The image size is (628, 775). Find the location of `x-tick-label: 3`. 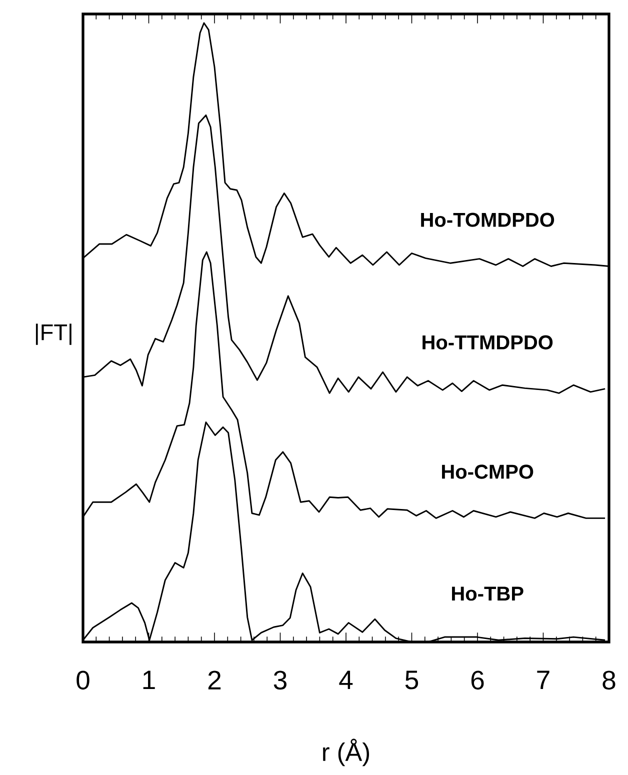

x-tick-label: 3 is located at coordinates (280, 680).